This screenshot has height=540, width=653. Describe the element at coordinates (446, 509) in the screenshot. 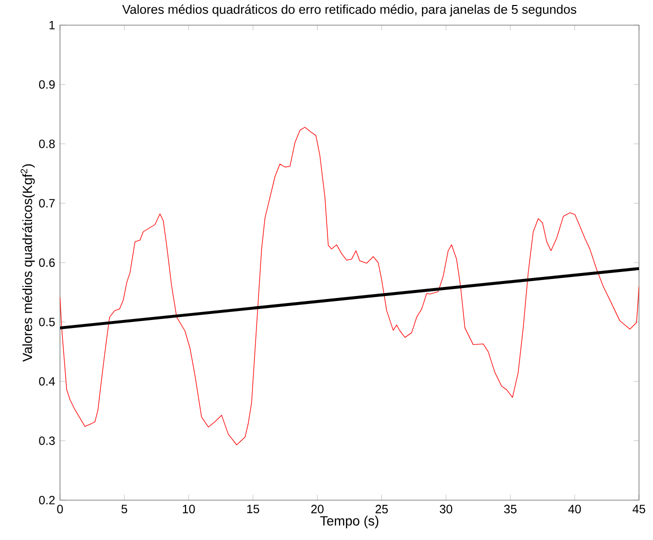

I see `x-tick-label: 30` at that location.